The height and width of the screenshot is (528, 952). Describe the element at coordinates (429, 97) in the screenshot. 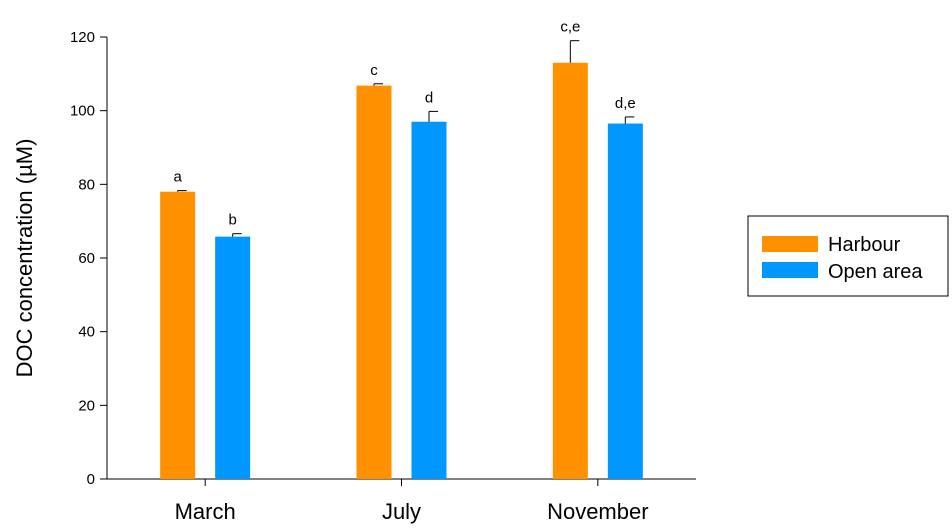

I see `data-label: d` at that location.